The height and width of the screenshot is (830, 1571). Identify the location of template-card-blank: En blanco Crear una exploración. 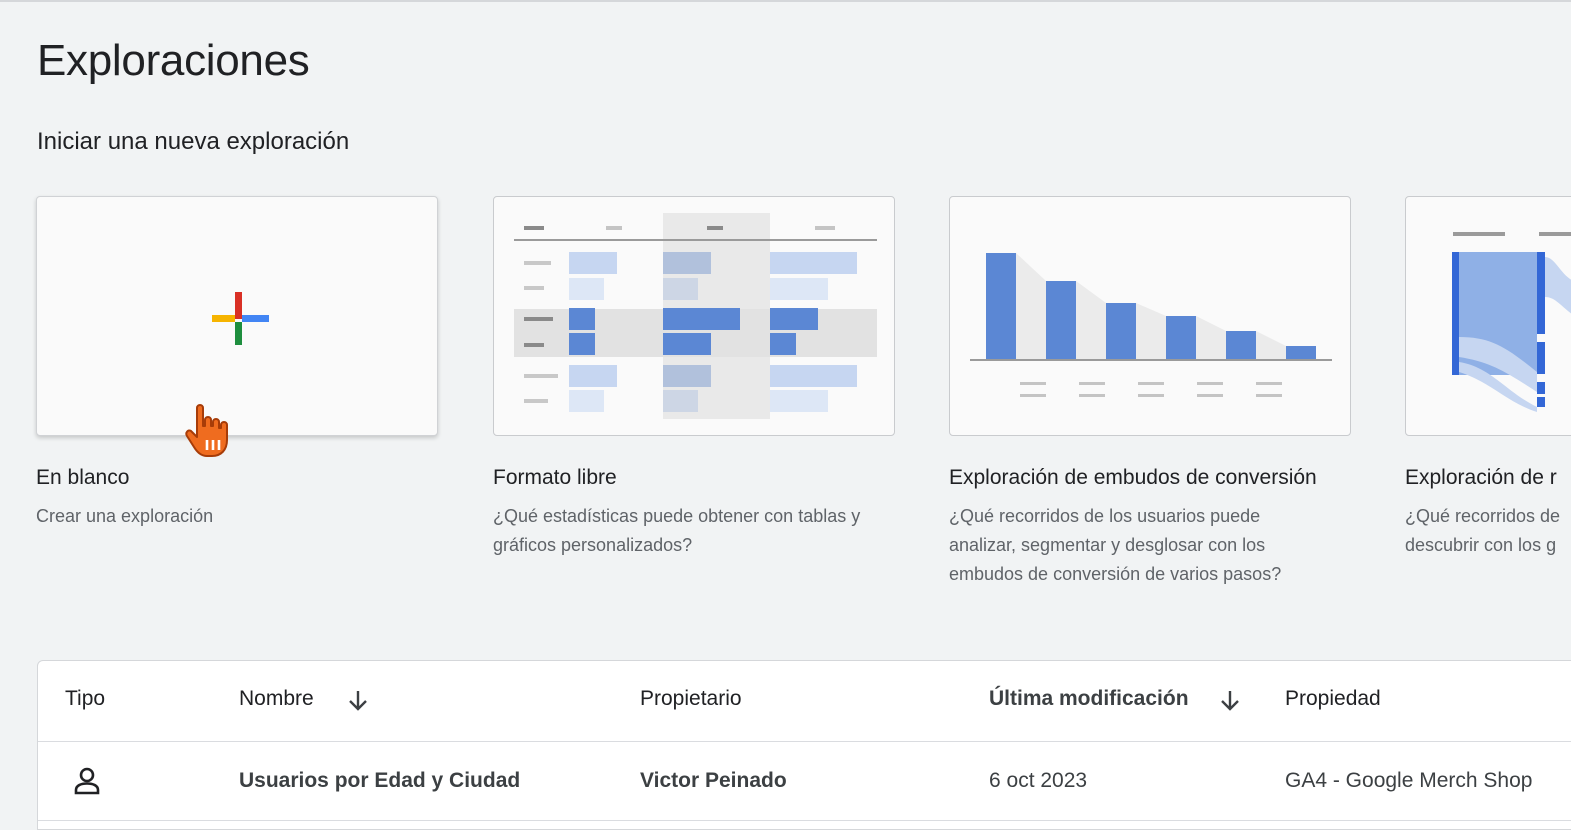
(237, 363).